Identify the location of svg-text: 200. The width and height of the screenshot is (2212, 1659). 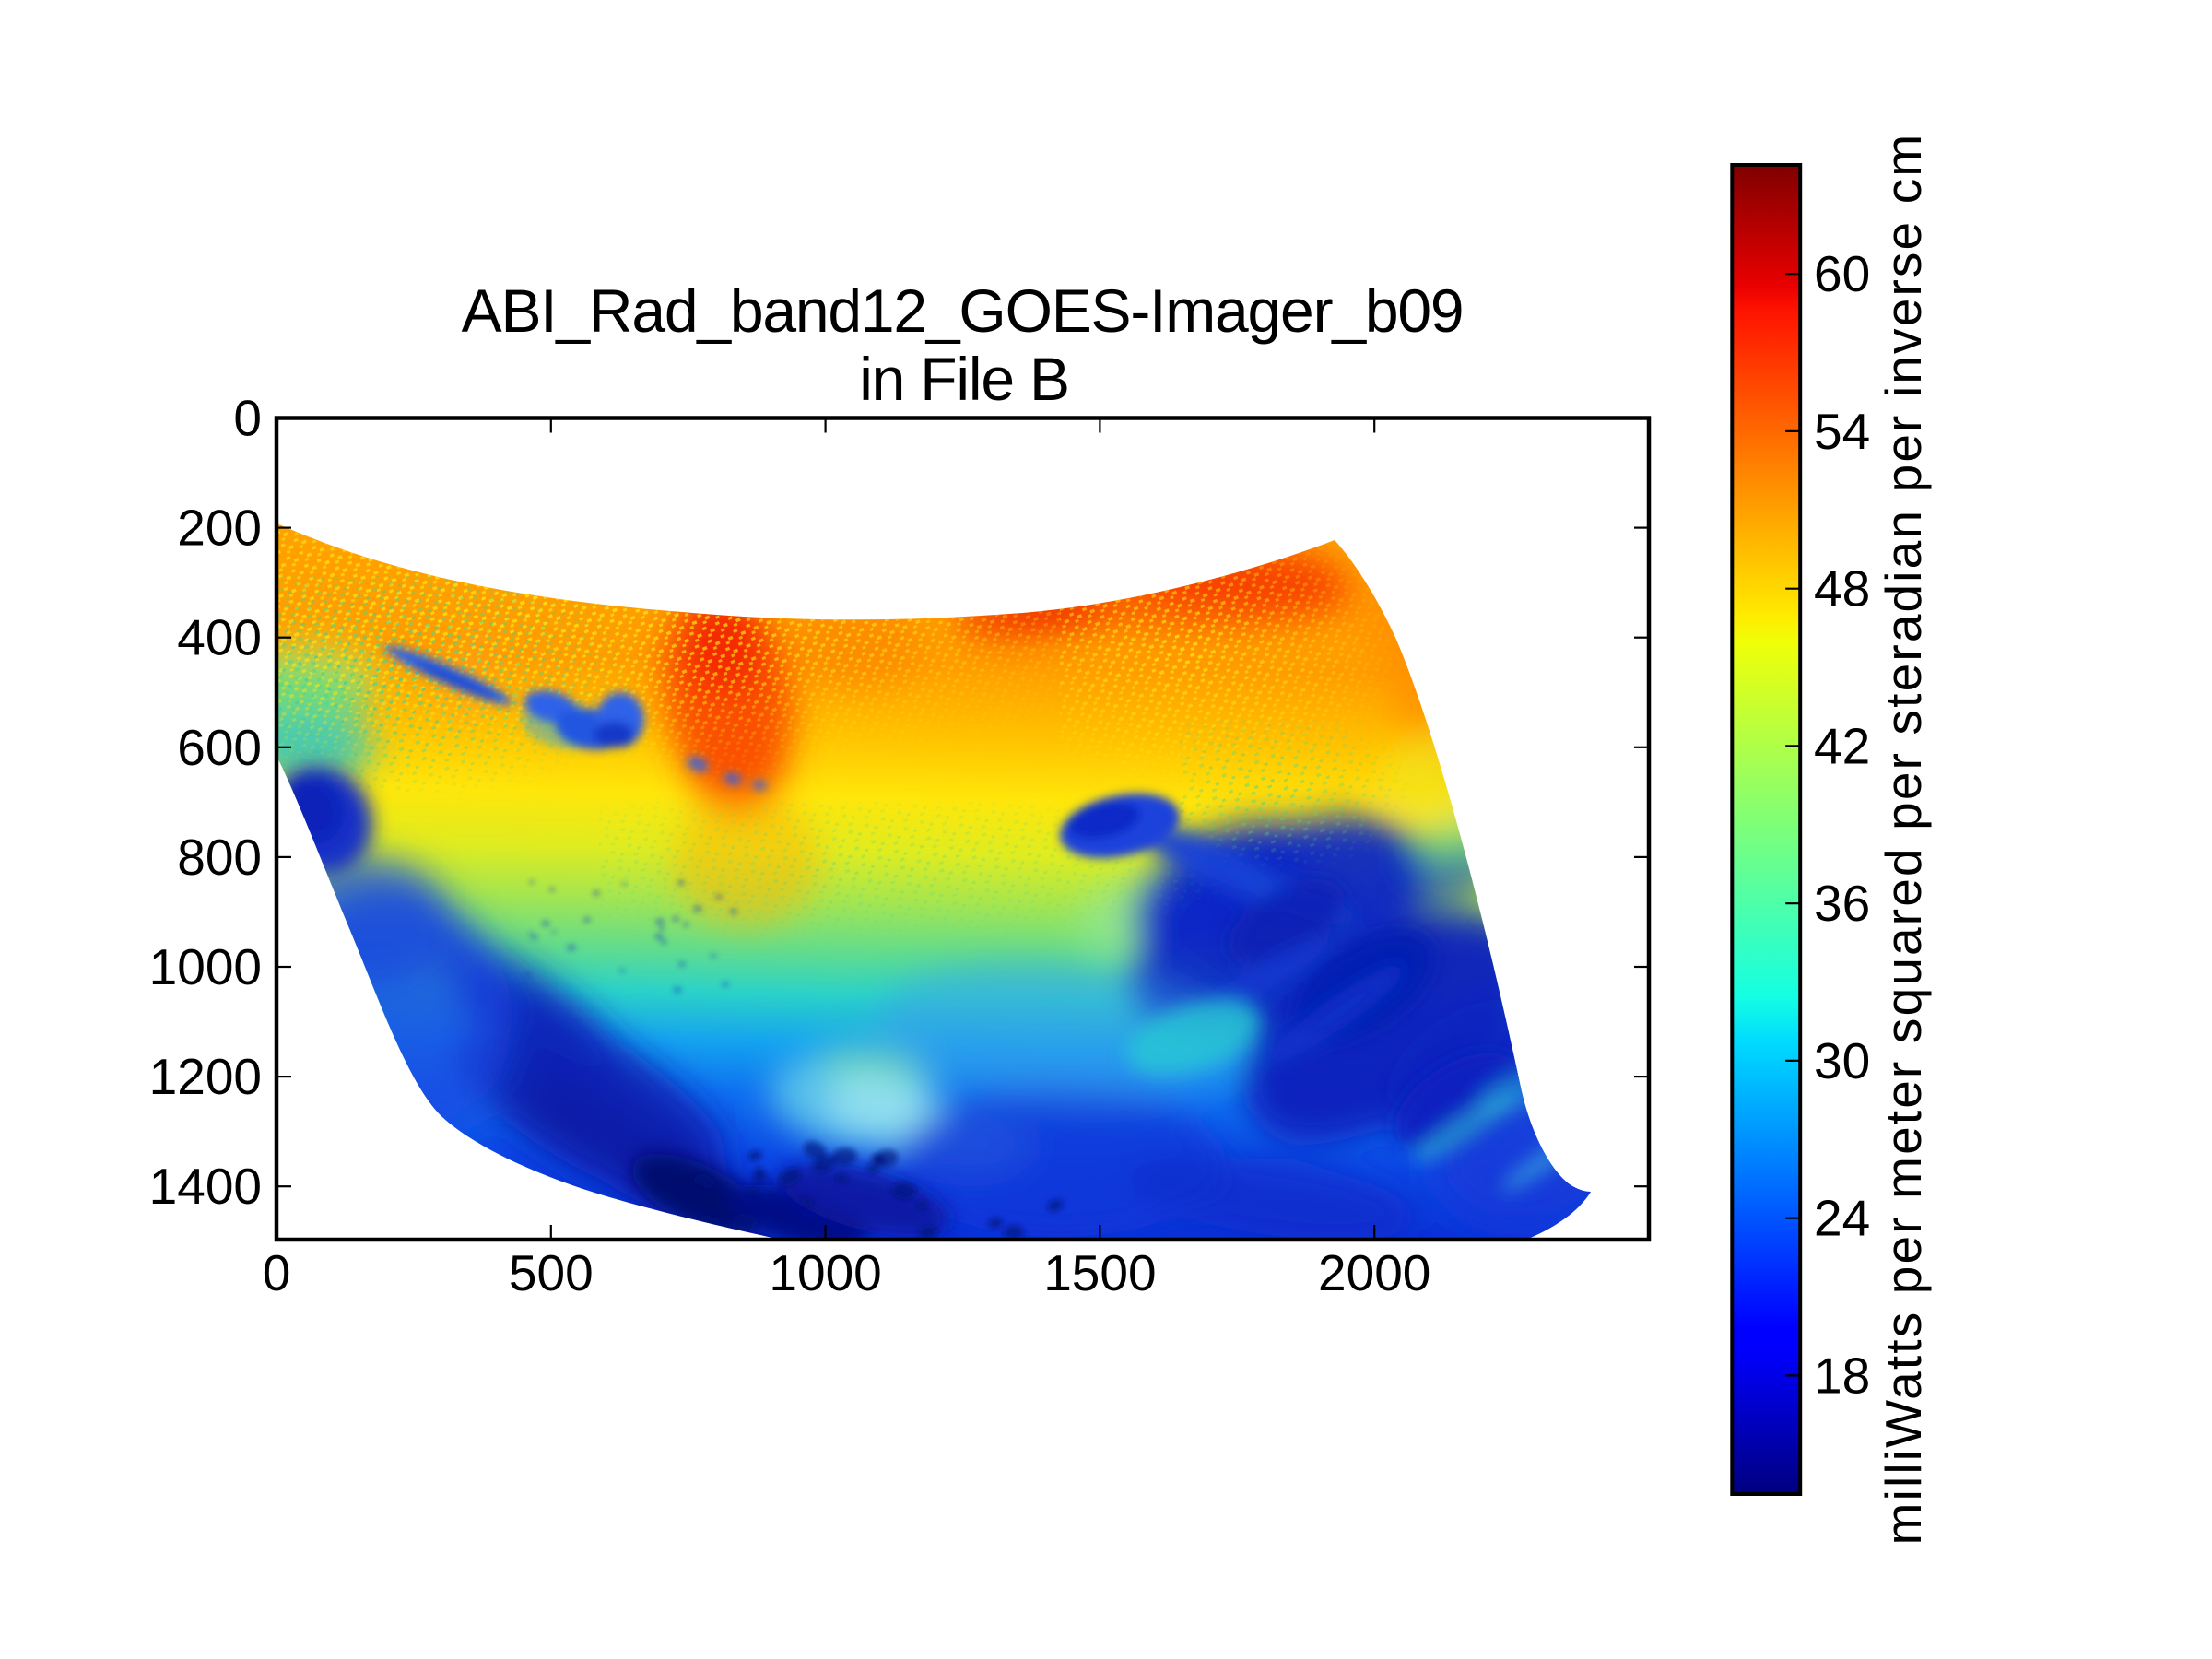
(219, 528).